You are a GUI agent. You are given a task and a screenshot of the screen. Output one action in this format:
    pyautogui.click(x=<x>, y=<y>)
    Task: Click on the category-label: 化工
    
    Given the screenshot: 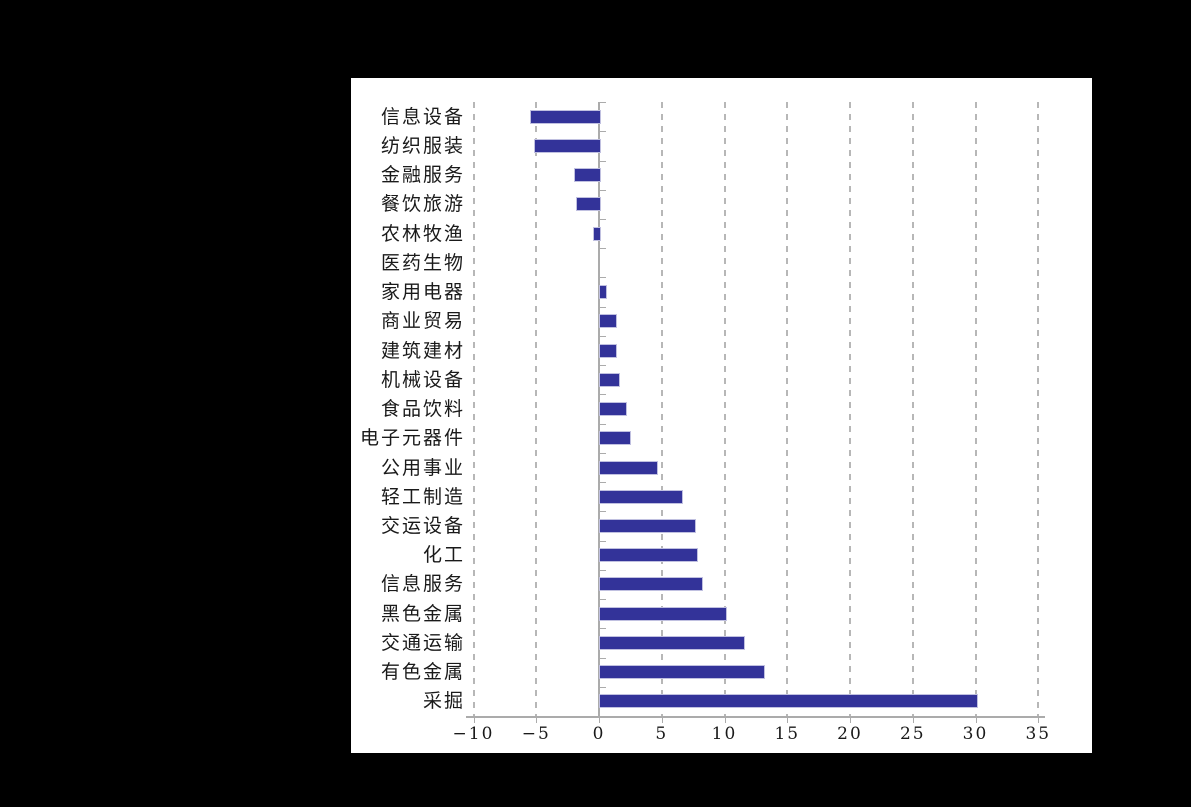 What is the action you would take?
    pyautogui.click(x=443, y=555)
    